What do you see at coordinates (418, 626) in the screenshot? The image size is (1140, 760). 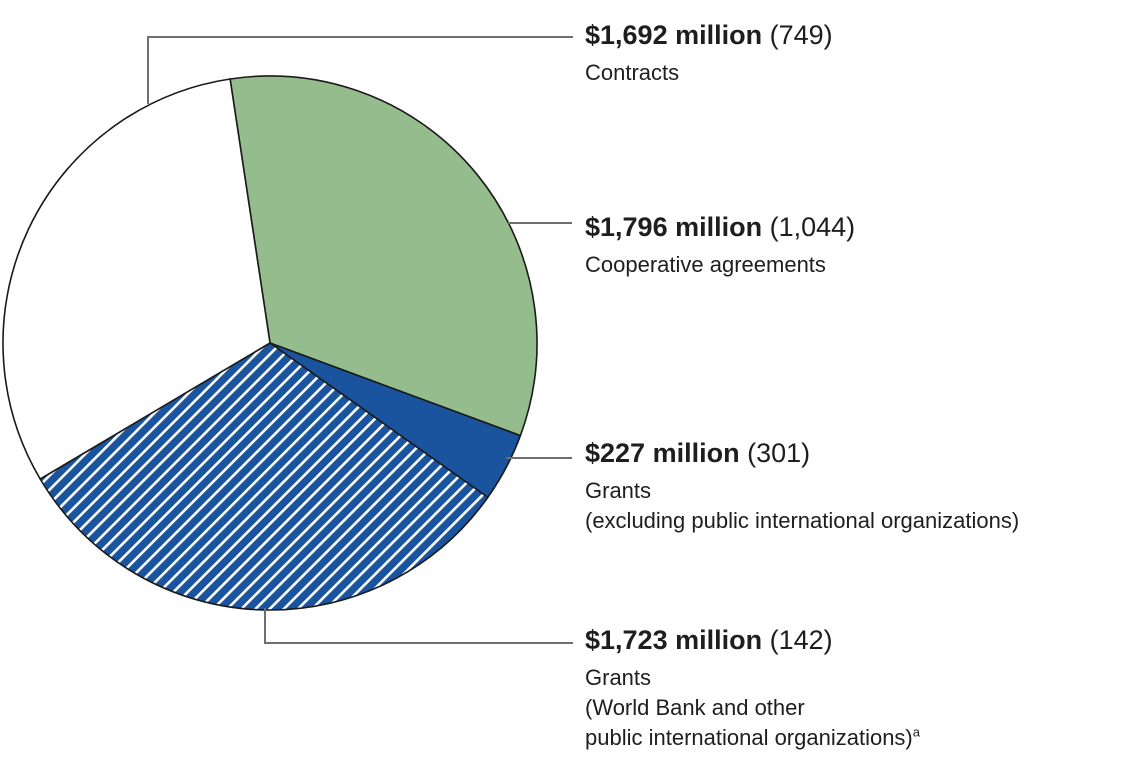 I see `leader-line-grants-world-bank` at bounding box center [418, 626].